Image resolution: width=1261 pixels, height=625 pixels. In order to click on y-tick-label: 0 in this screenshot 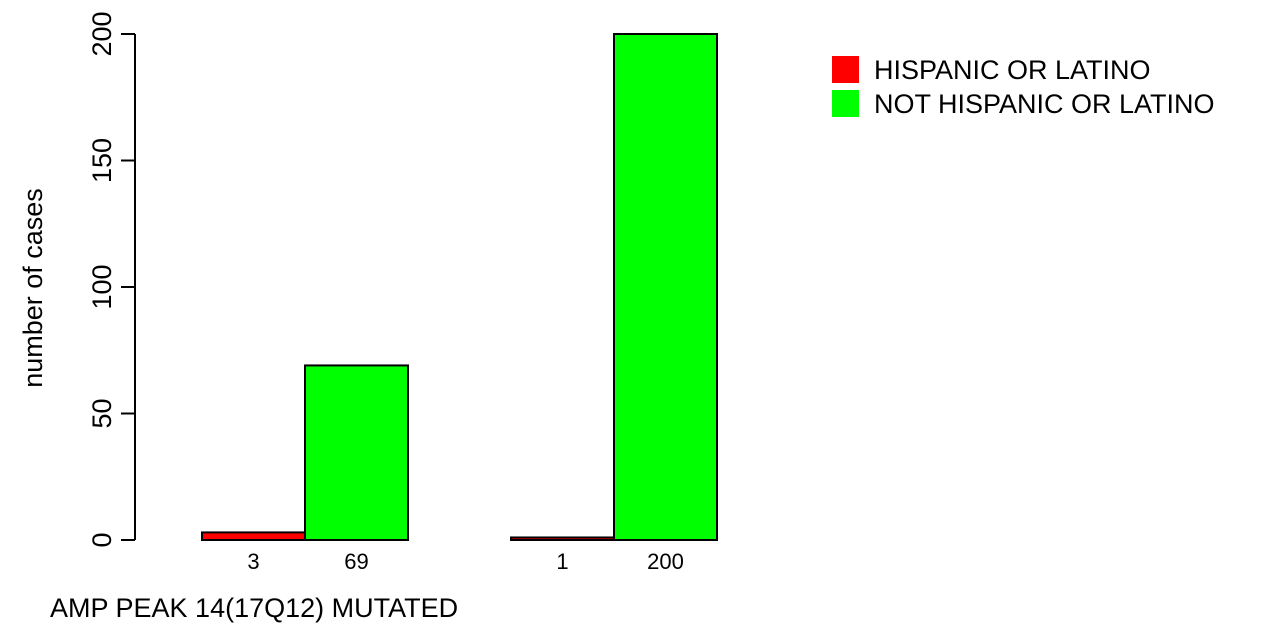, I will do `click(102, 539)`.